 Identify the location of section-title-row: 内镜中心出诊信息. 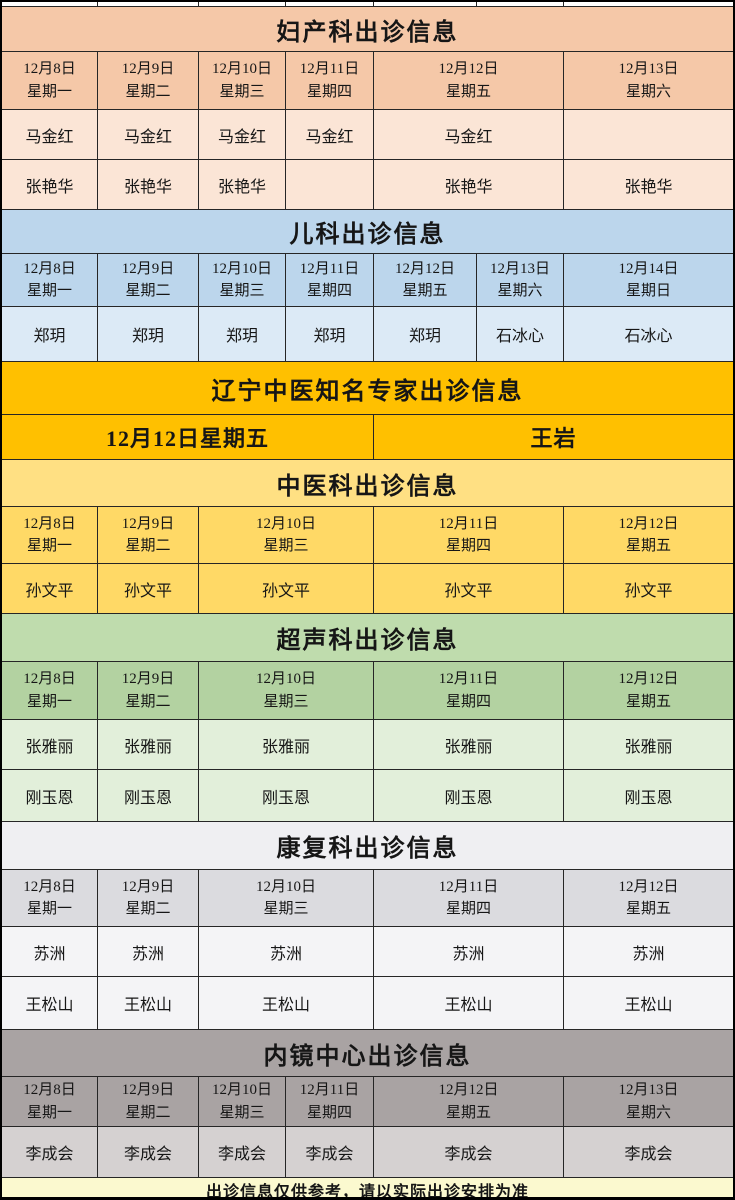
(367, 1053).